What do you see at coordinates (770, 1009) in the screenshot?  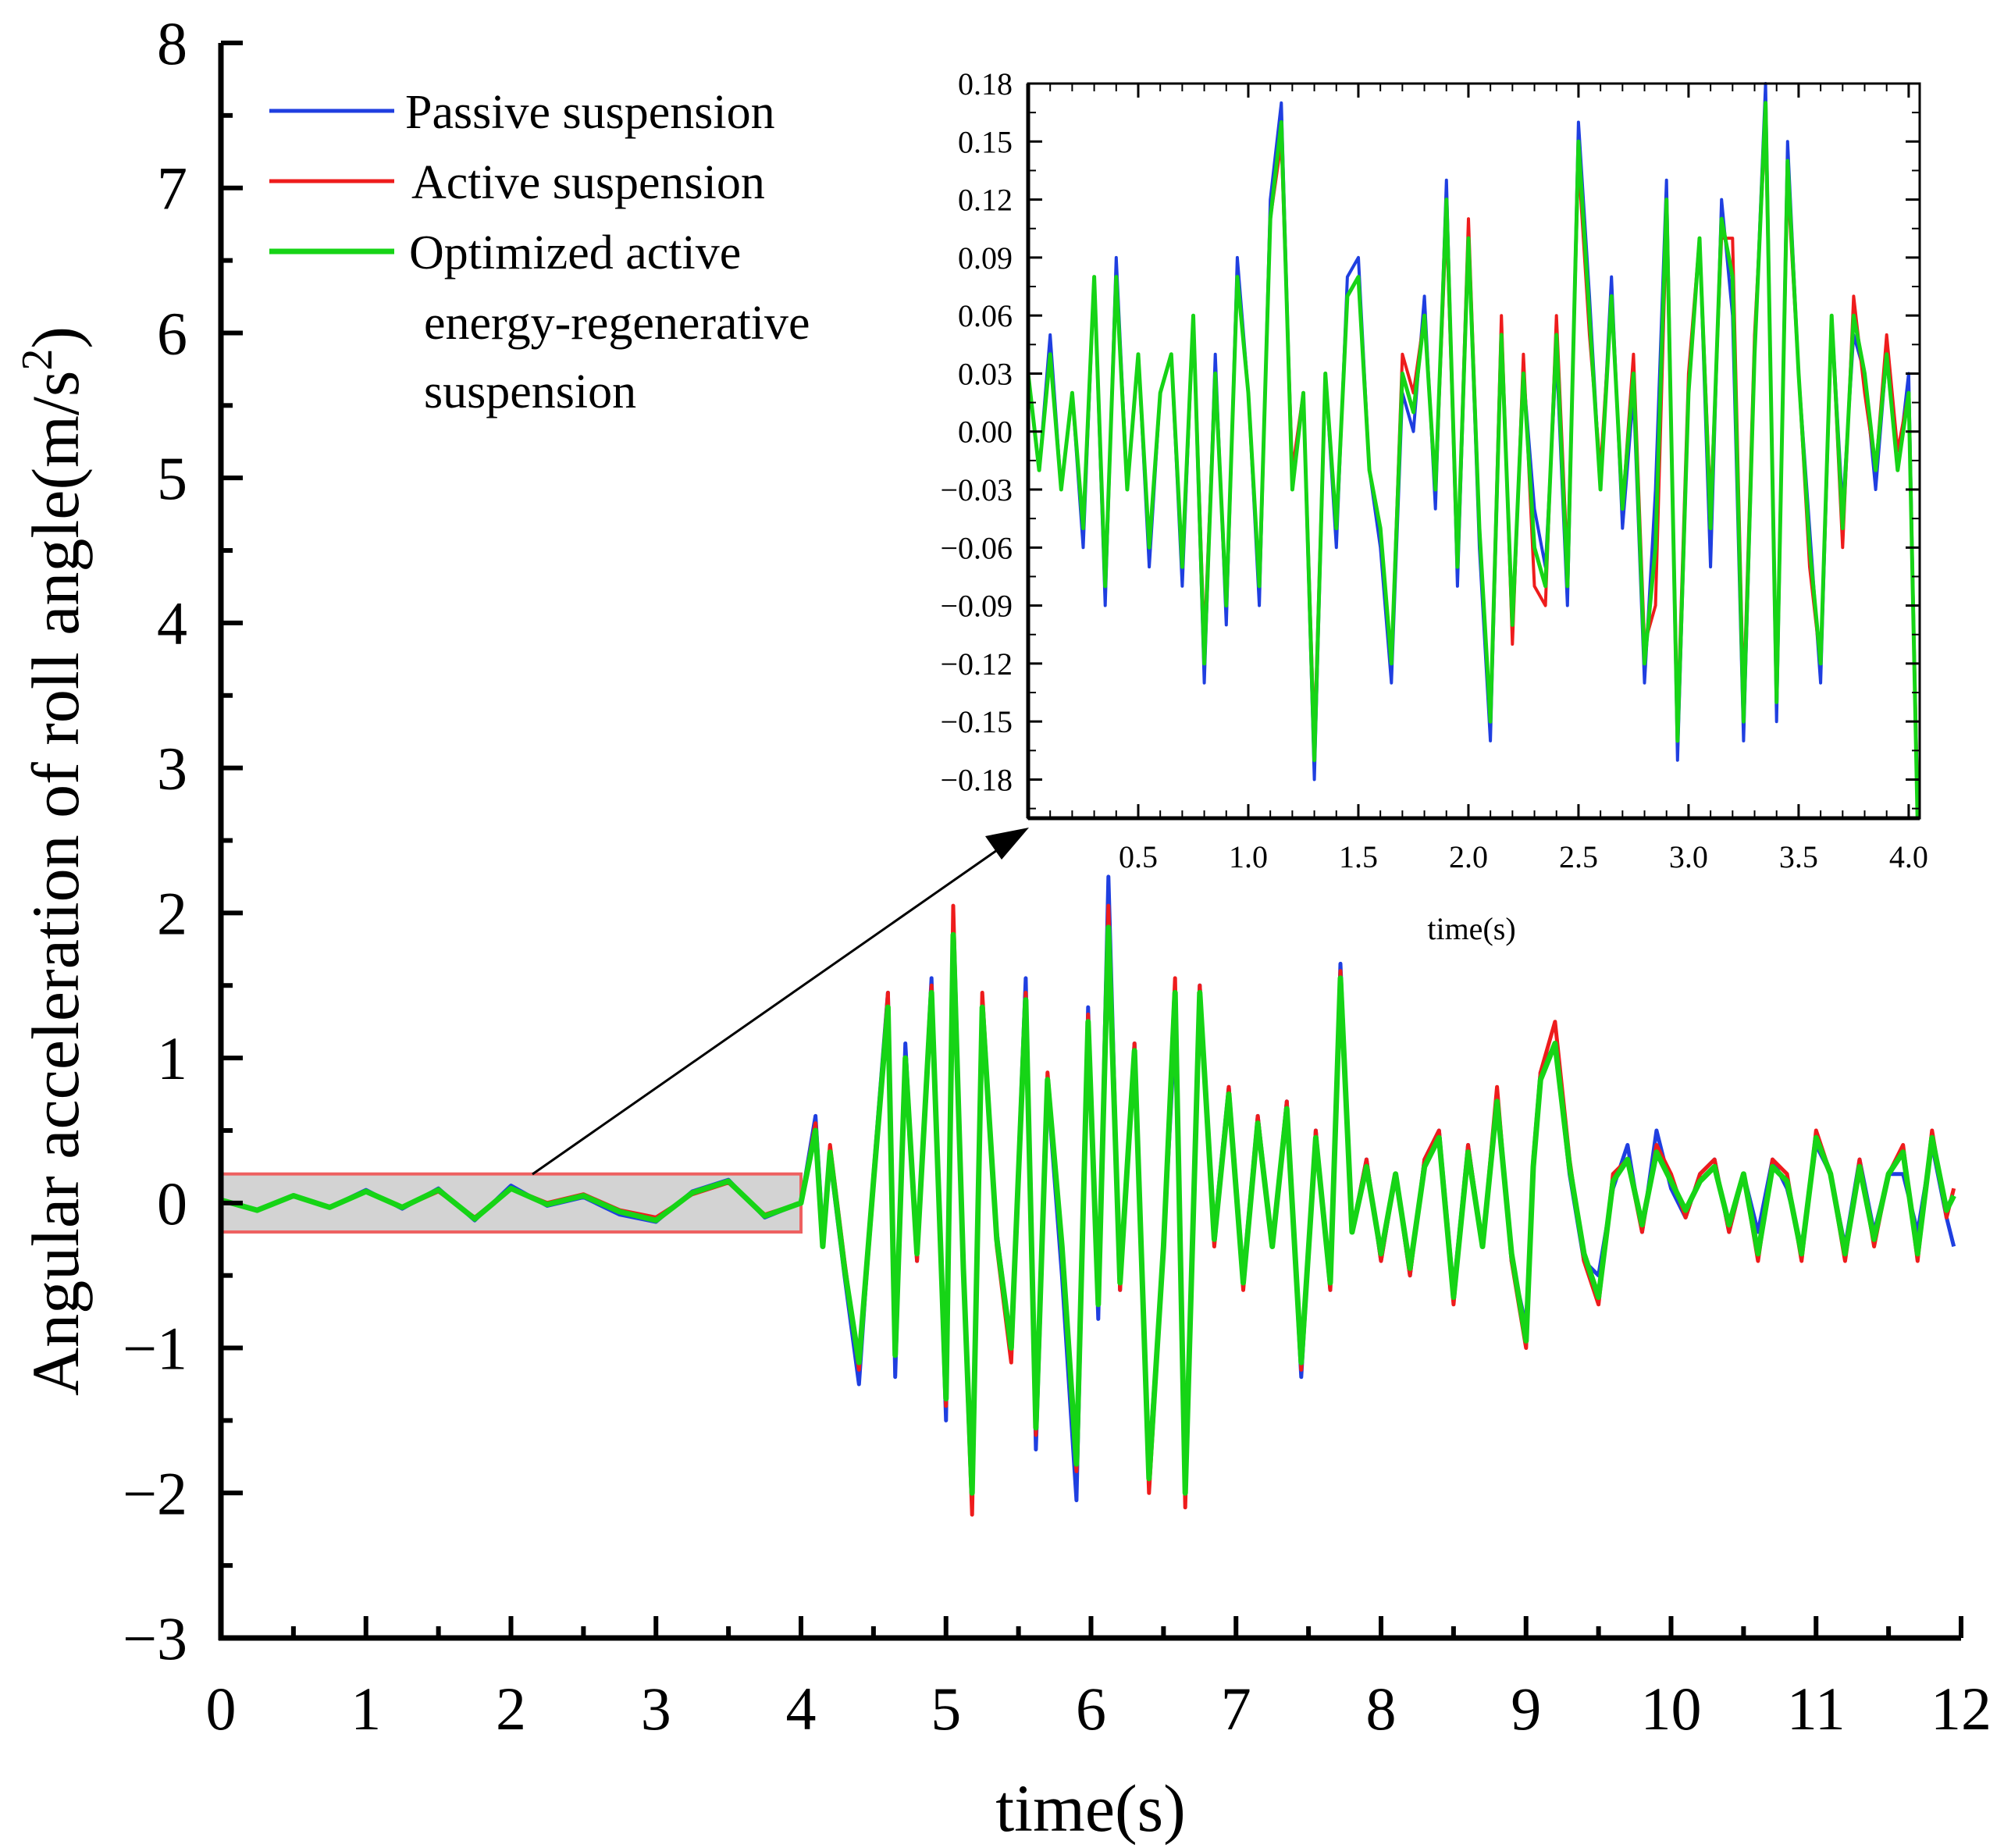 I see `zoom-arrow-line` at bounding box center [770, 1009].